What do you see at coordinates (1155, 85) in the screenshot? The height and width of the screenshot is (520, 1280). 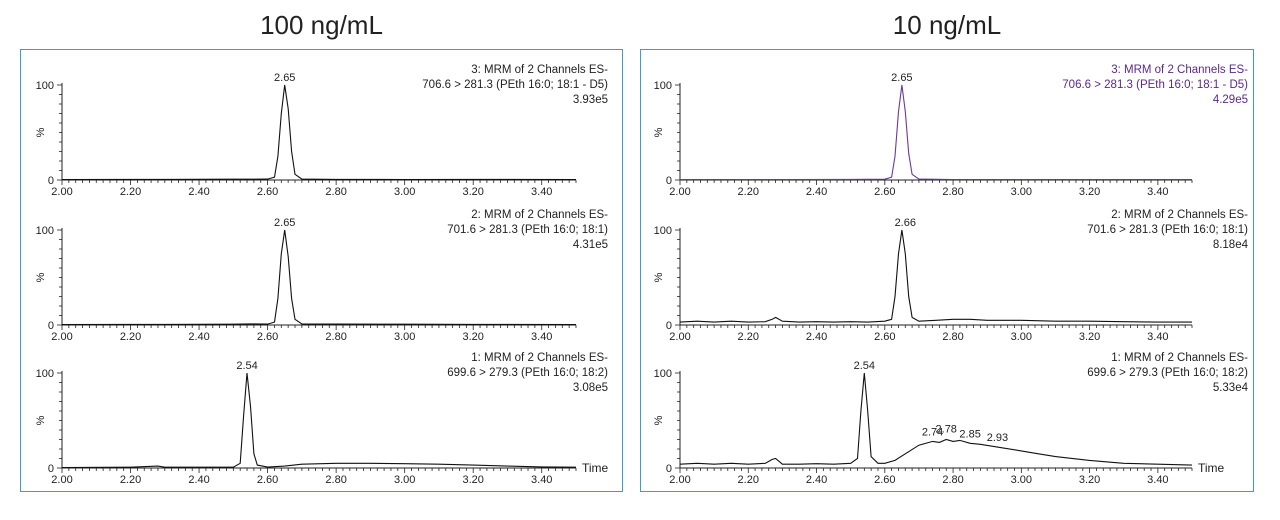 I see `p1-r0-header-line: 706.6 > 281.3 (PEth 16:0; 18:1 - D5)` at bounding box center [1155, 85].